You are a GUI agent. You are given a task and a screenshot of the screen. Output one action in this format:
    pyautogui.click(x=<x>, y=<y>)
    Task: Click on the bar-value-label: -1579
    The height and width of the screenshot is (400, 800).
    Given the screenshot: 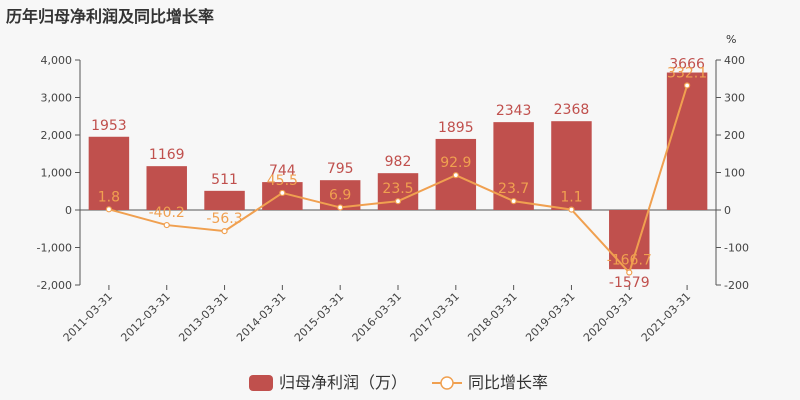 What is the action you would take?
    pyautogui.click(x=629, y=283)
    